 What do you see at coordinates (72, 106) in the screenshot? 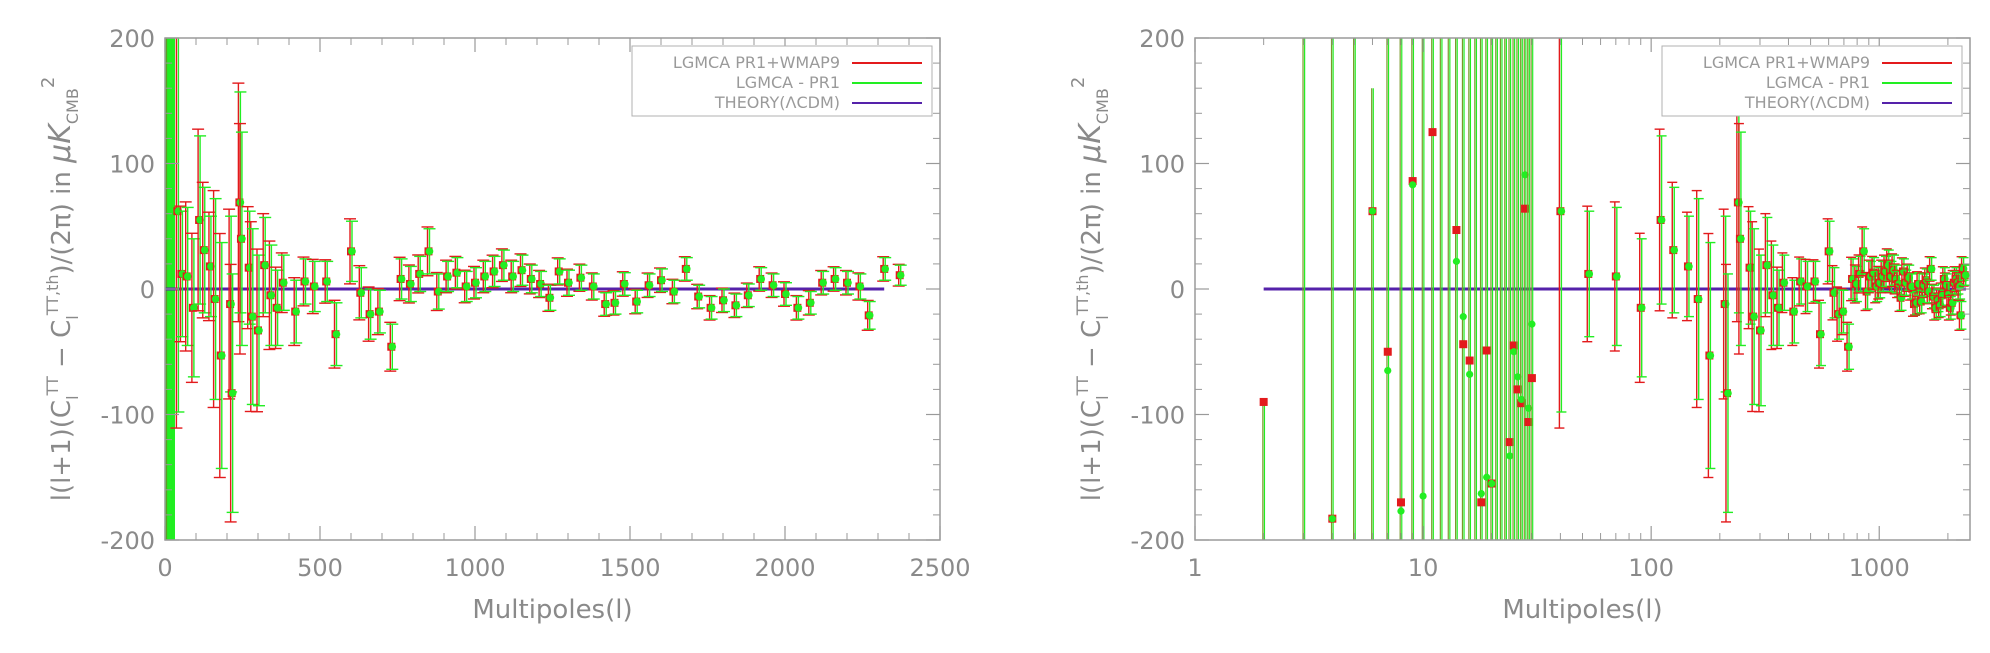
I see `y-label-sub: CMB` at bounding box center [72, 106].